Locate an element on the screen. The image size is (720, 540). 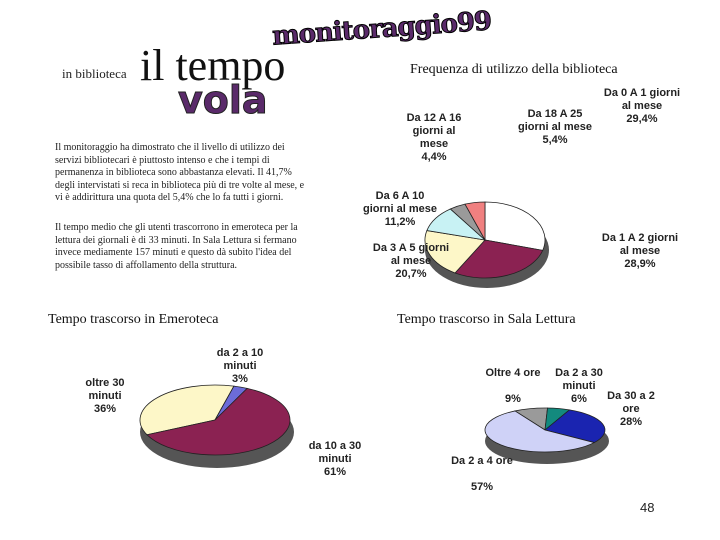
slice-value: 11,2% is located at coordinates (400, 222).